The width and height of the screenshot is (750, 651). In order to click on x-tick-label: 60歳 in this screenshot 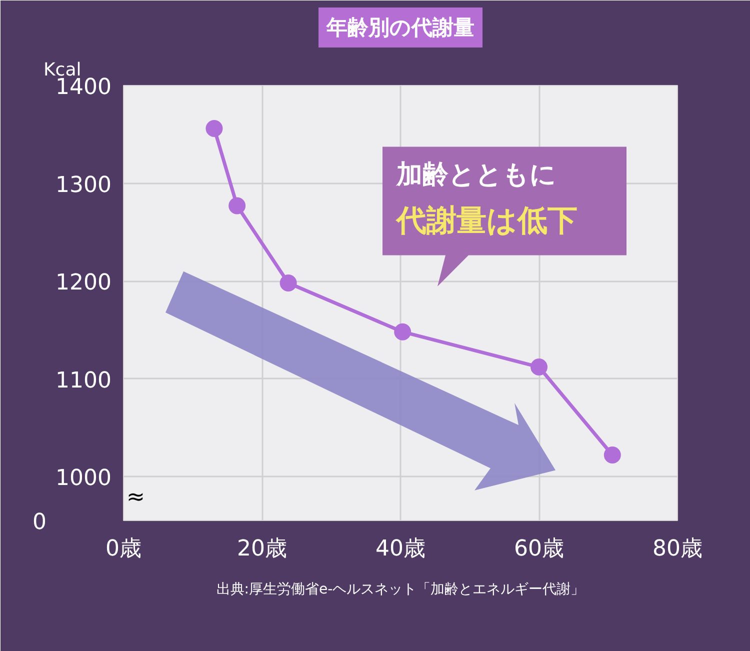, I will do `click(539, 549)`.